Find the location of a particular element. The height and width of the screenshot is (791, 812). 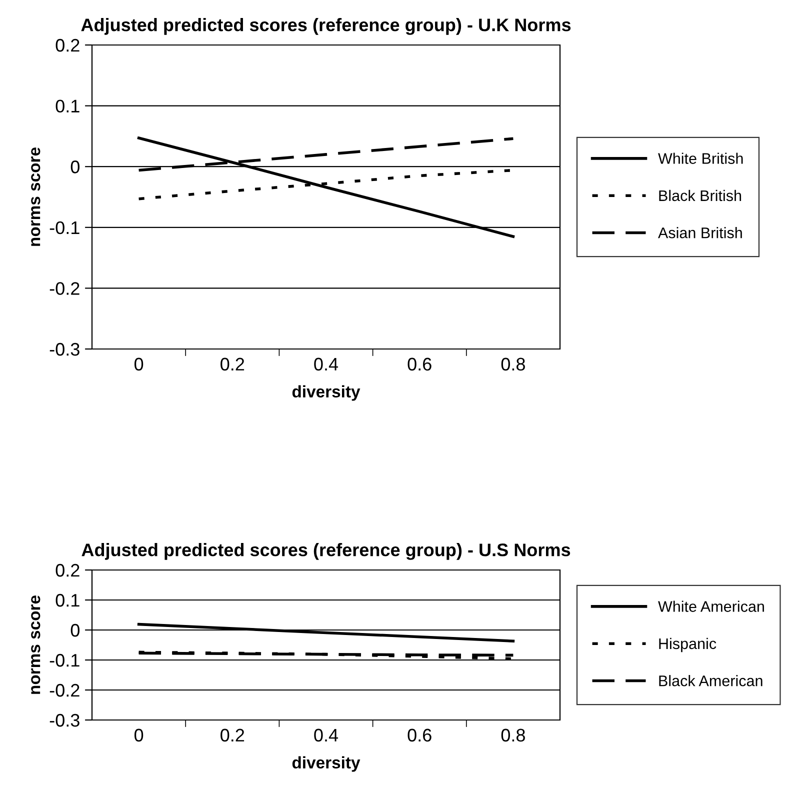

legend-label: White American is located at coordinates (711, 606).